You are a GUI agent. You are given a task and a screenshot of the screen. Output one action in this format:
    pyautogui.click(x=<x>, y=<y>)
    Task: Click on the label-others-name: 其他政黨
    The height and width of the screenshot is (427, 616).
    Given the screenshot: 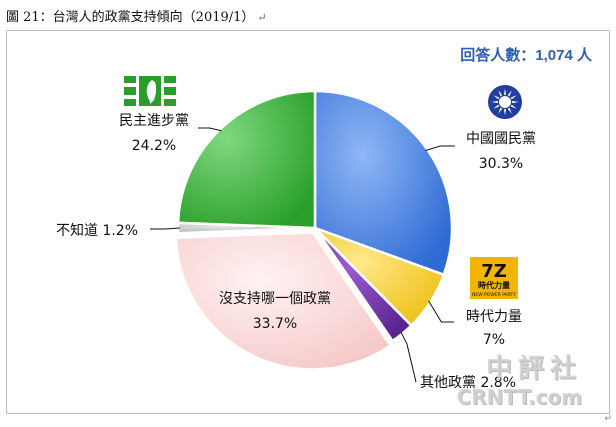 What is the action you would take?
    pyautogui.click(x=448, y=383)
    